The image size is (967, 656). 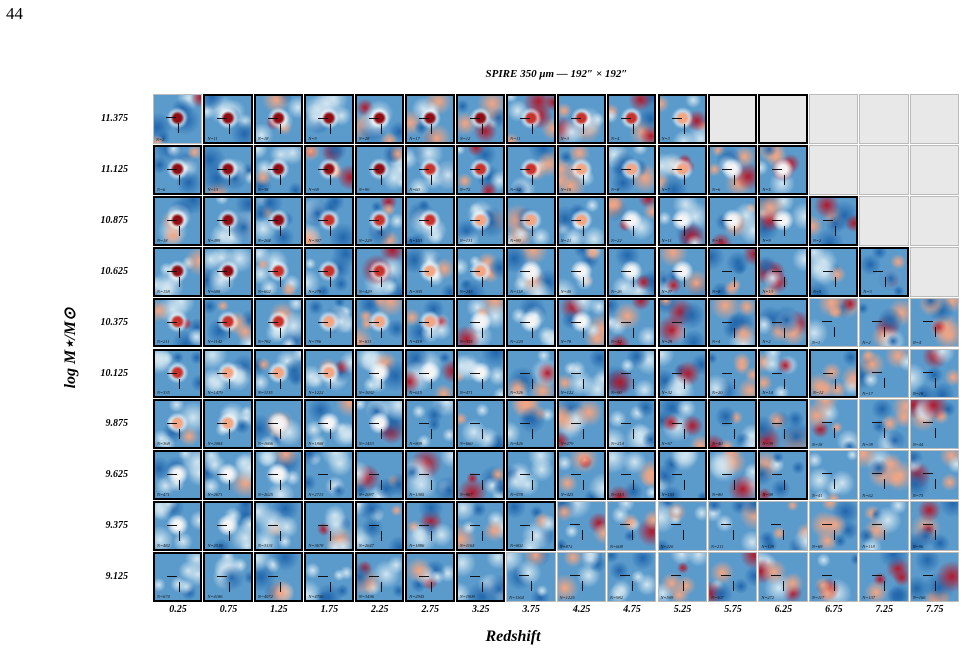 I want to click on stamp: N=1886, so click(x=430, y=526).